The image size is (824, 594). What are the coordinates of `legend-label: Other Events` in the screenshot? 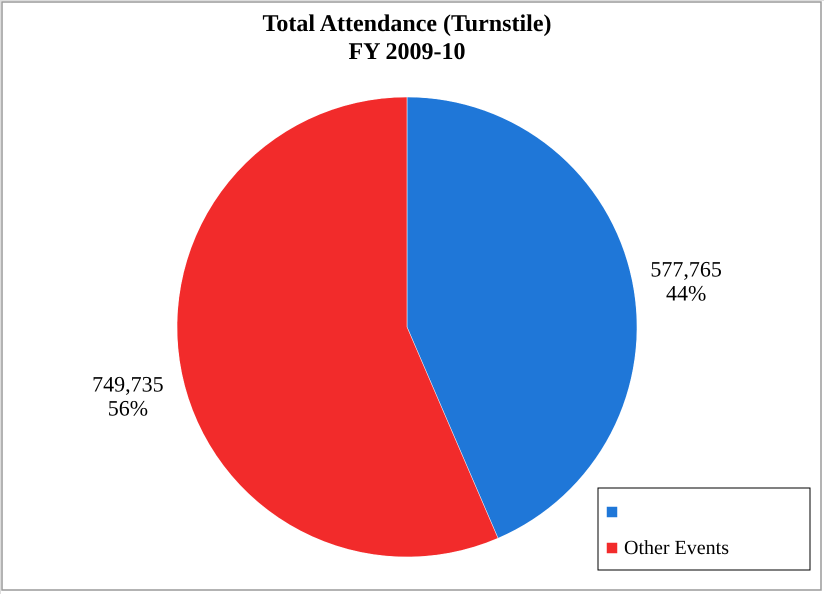 It's located at (677, 548).